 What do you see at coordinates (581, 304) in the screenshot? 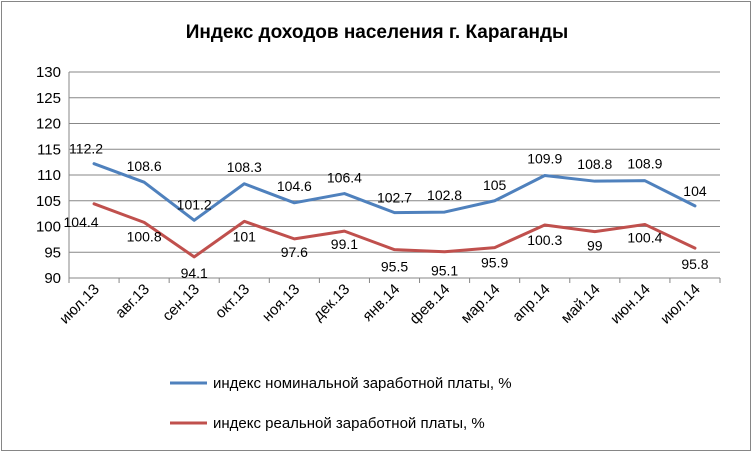
I see `x-tick-label: май.14` at bounding box center [581, 304].